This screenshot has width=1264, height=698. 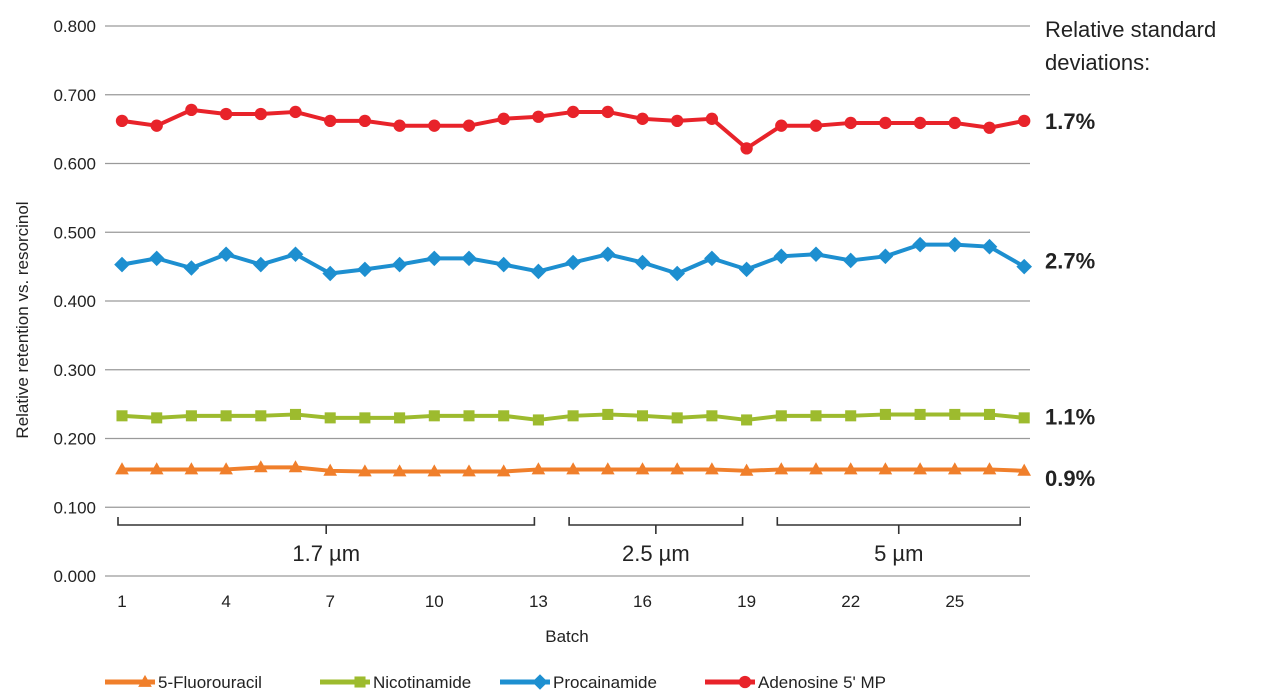 What do you see at coordinates (422, 682) in the screenshot?
I see `legend-label: Nicotinamide` at bounding box center [422, 682].